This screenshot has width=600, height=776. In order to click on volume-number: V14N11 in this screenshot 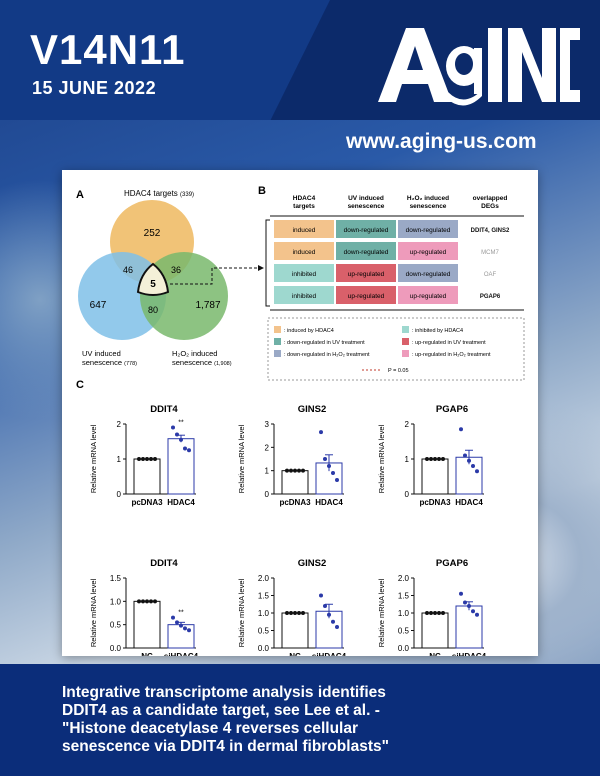, I will do `click(108, 49)`.